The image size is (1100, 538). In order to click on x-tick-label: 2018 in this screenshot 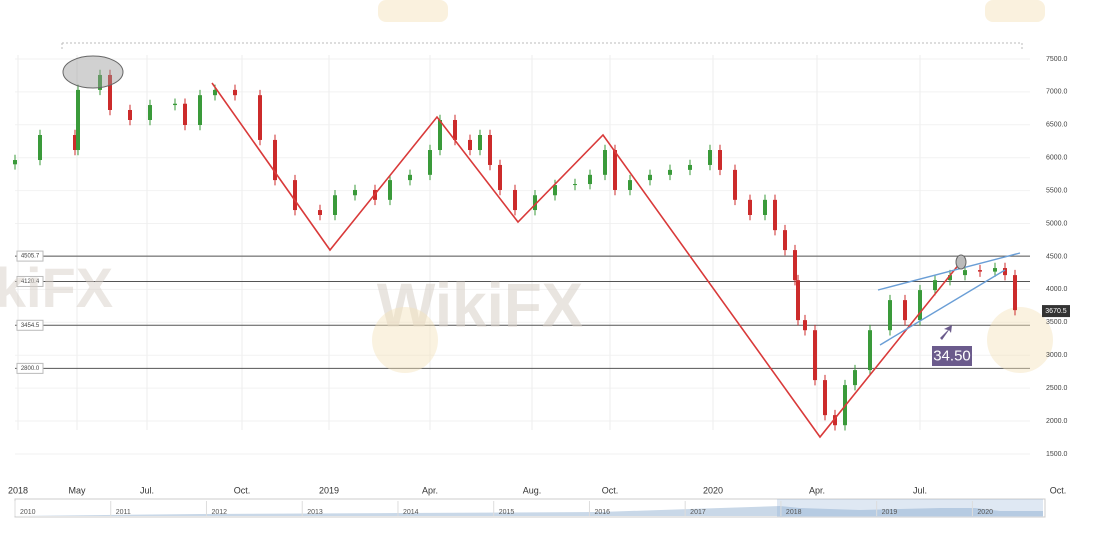, I will do `click(18, 490)`.